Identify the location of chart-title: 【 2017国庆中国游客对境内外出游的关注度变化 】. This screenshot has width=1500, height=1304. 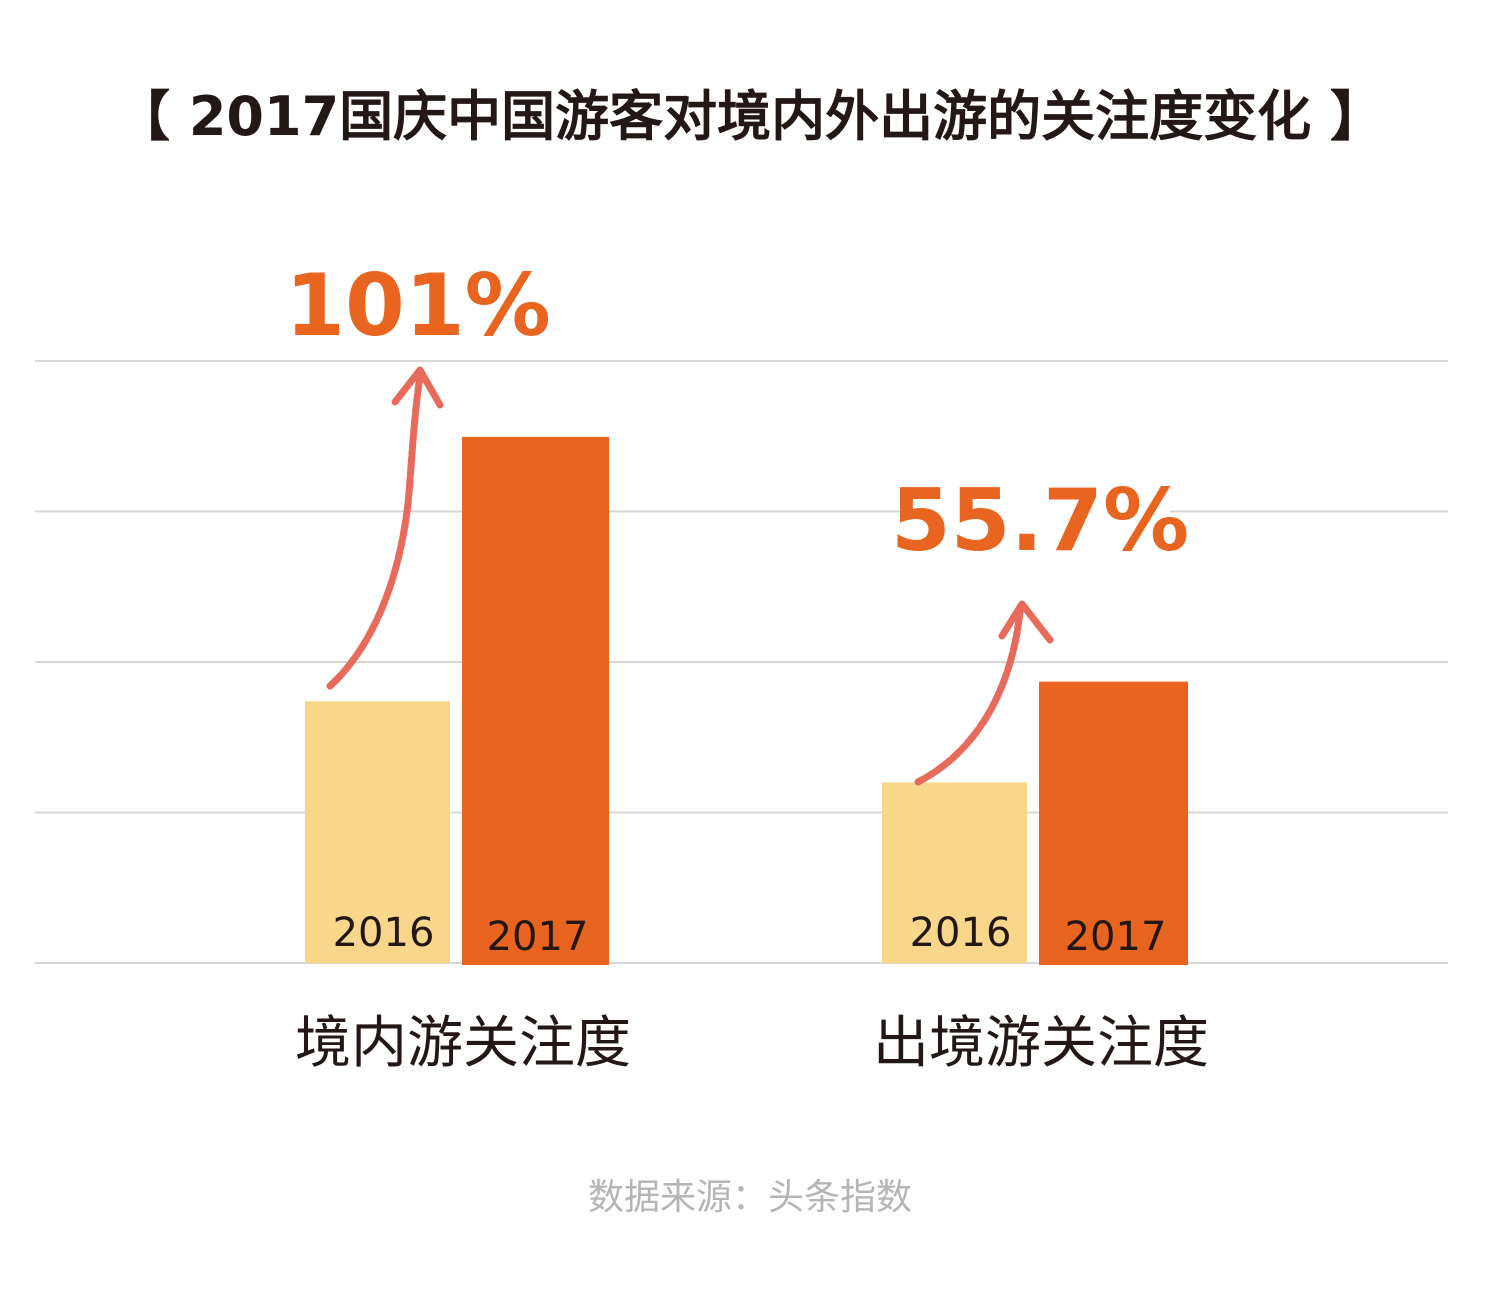
(750, 116).